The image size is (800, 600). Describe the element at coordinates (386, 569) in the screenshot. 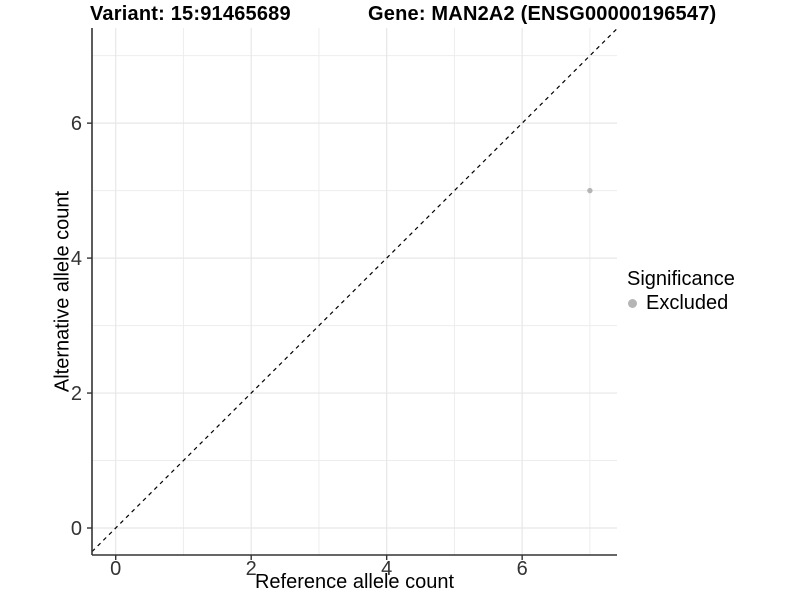

I see `x-tick-label: 4` at that location.